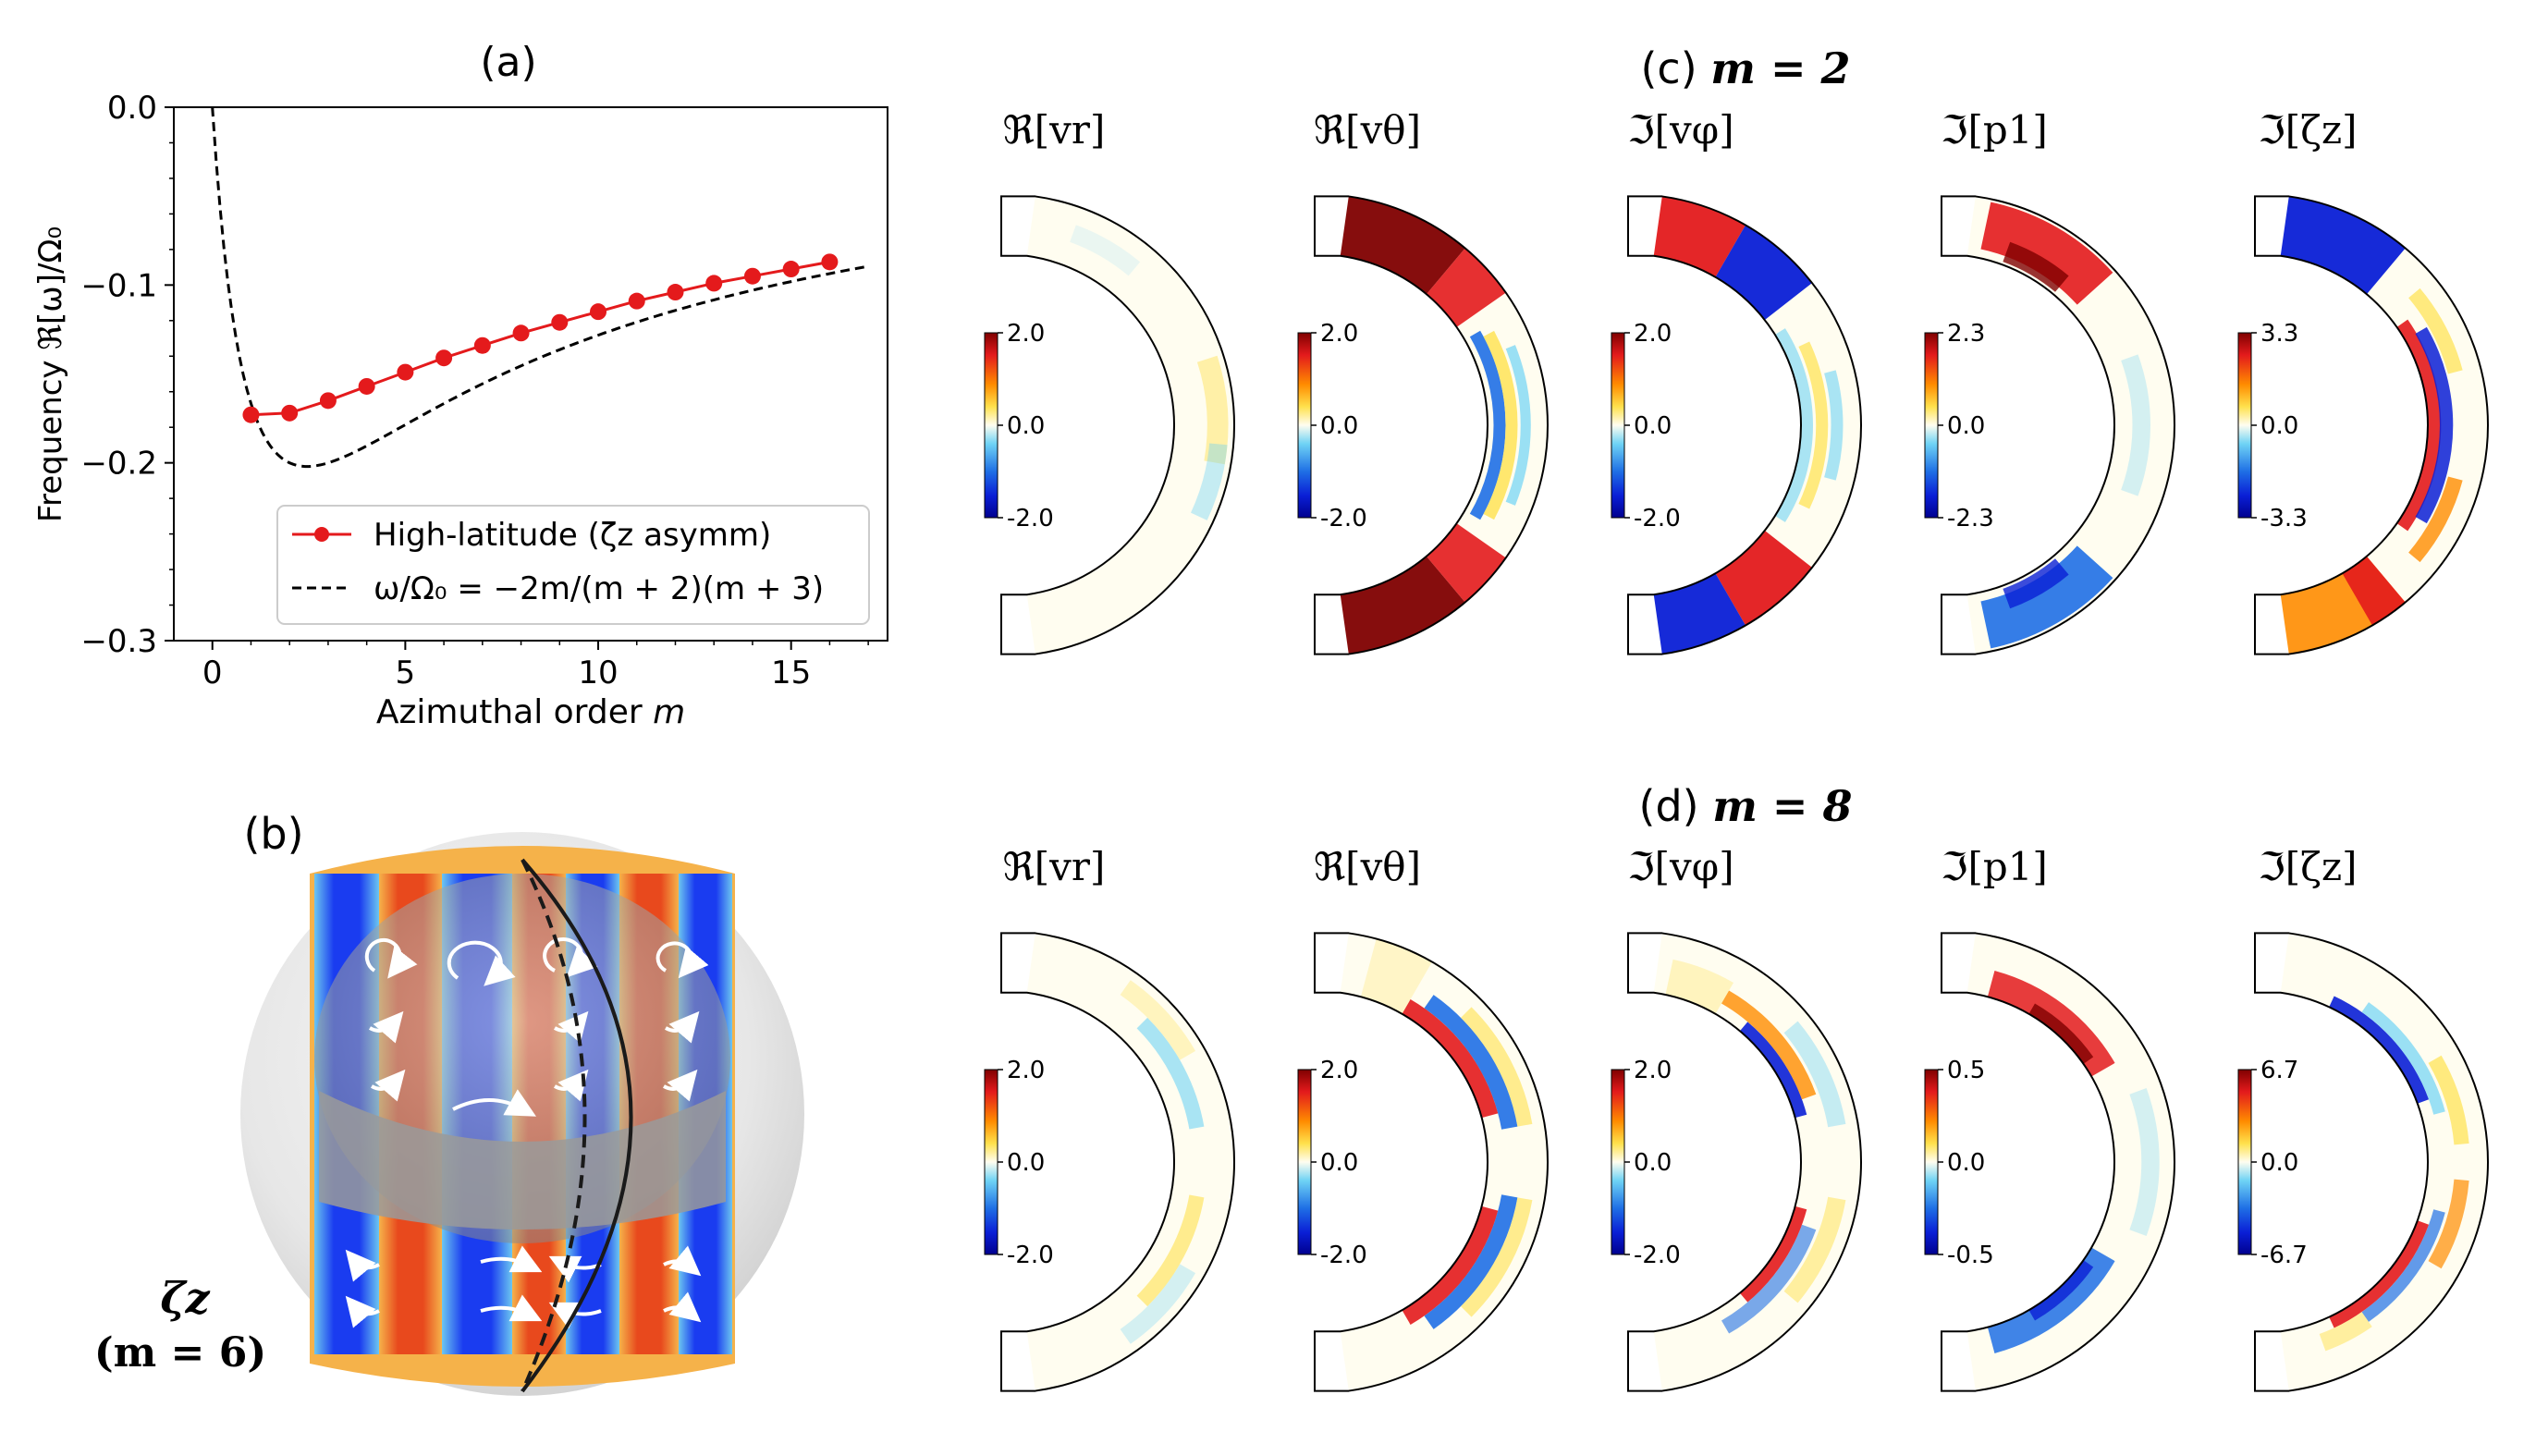  What do you see at coordinates (1966, 1163) in the screenshot?
I see `colorbar-label-d-3-1: 0.0` at bounding box center [1966, 1163].